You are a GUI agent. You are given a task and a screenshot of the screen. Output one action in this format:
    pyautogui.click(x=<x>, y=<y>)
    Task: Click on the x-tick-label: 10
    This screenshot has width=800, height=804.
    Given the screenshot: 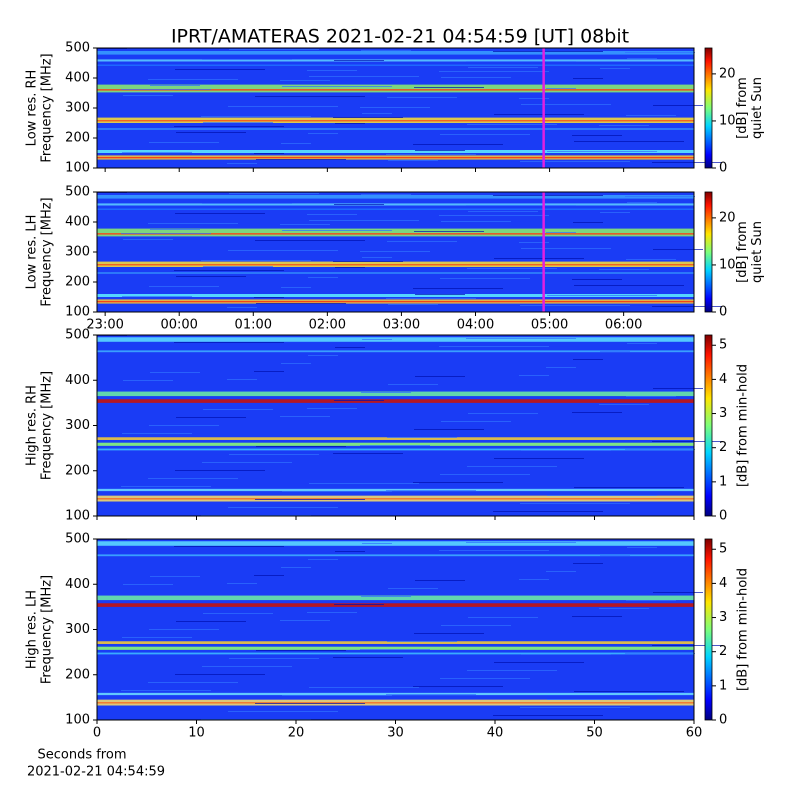 What is the action you would take?
    pyautogui.click(x=196, y=733)
    